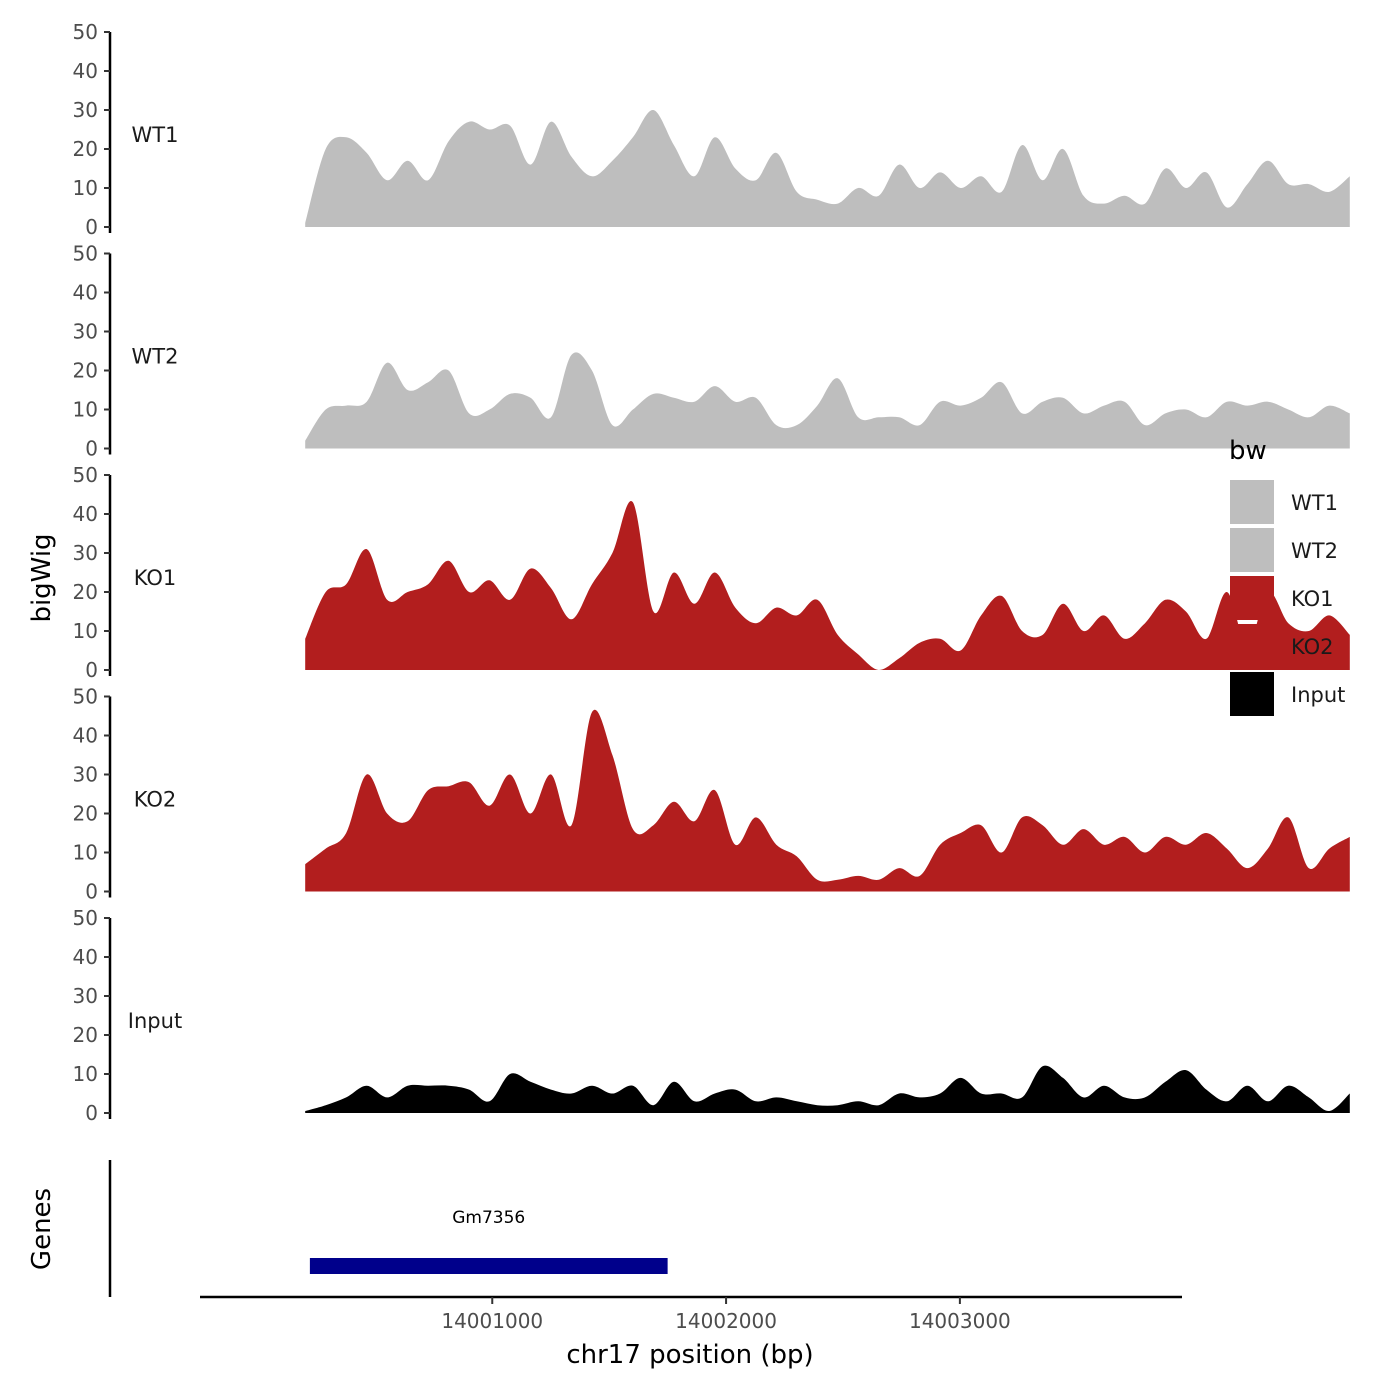 The height and width of the screenshot is (1400, 1400). I want to click on legend-label: WT2, so click(1314, 551).